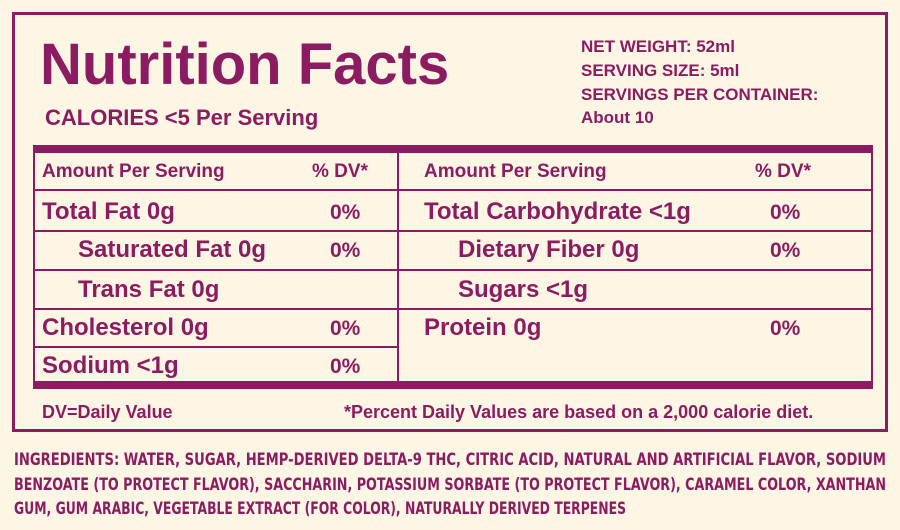 The image size is (900, 530). Describe the element at coordinates (549, 249) in the screenshot. I see `nutrient: Dietary Fiber 0g` at that location.